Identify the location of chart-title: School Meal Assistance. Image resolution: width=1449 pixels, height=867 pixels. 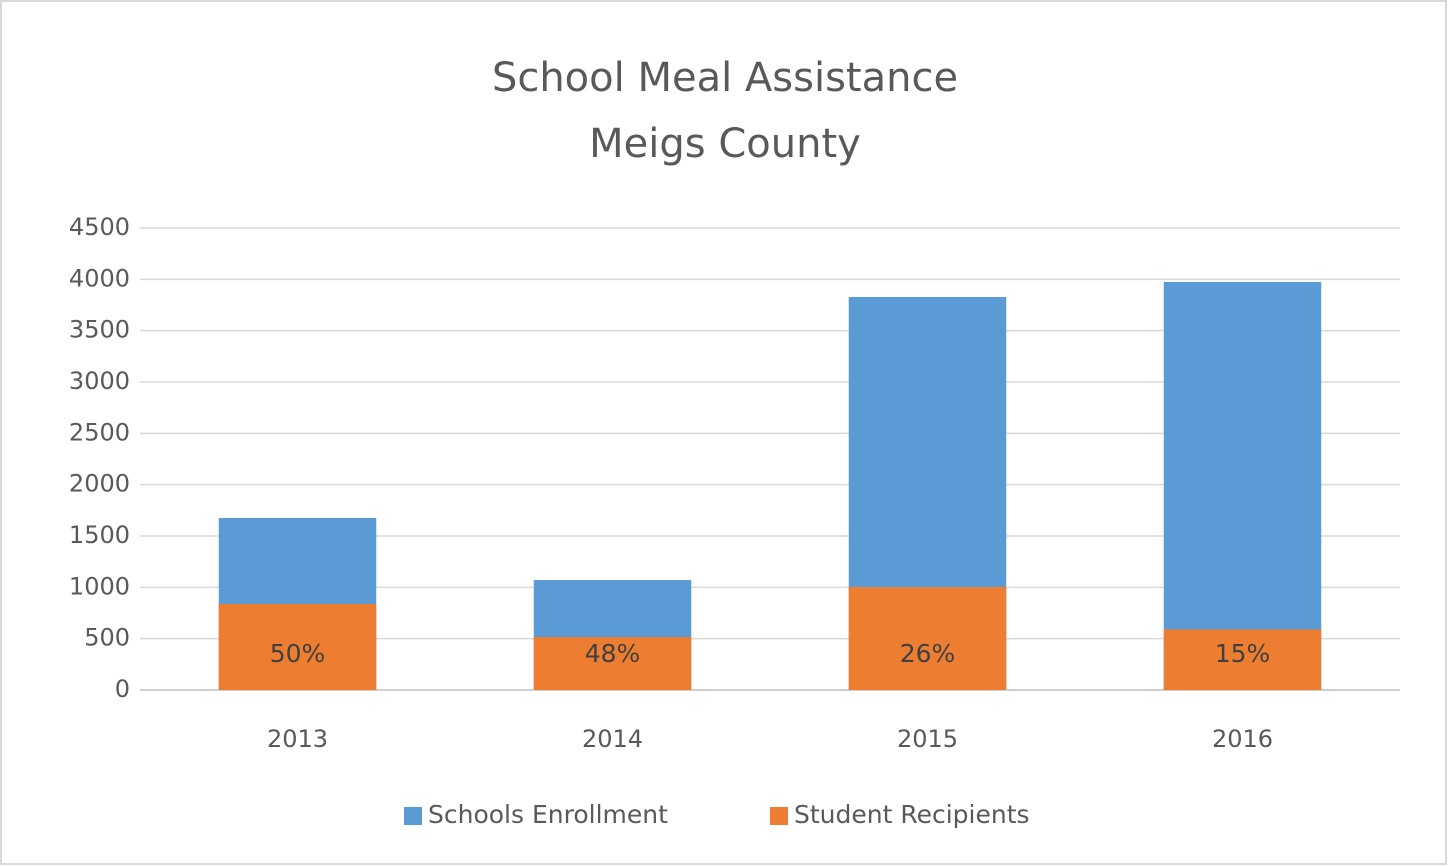
(725, 78).